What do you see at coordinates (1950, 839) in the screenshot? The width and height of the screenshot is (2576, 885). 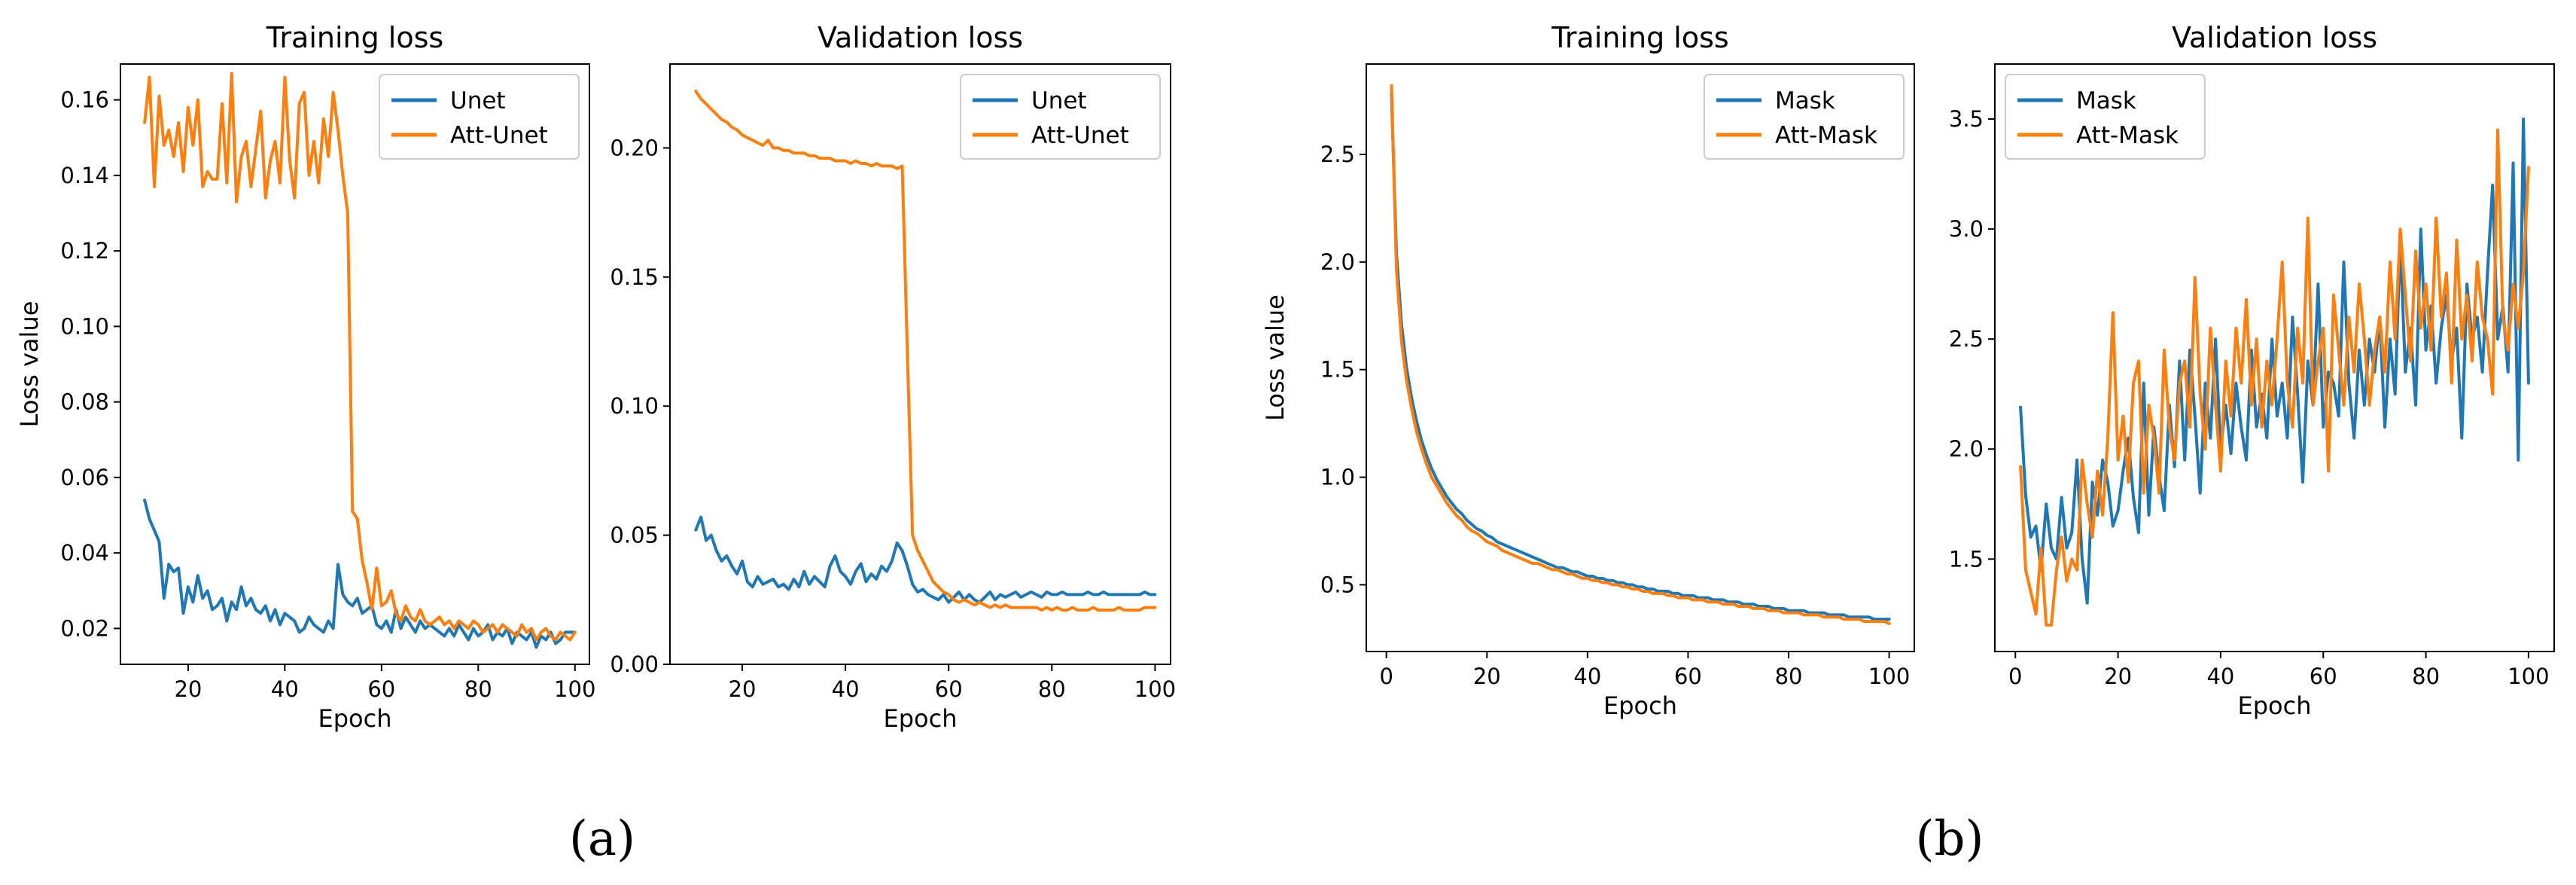 I see `panel-label-b: (b)` at bounding box center [1950, 839].